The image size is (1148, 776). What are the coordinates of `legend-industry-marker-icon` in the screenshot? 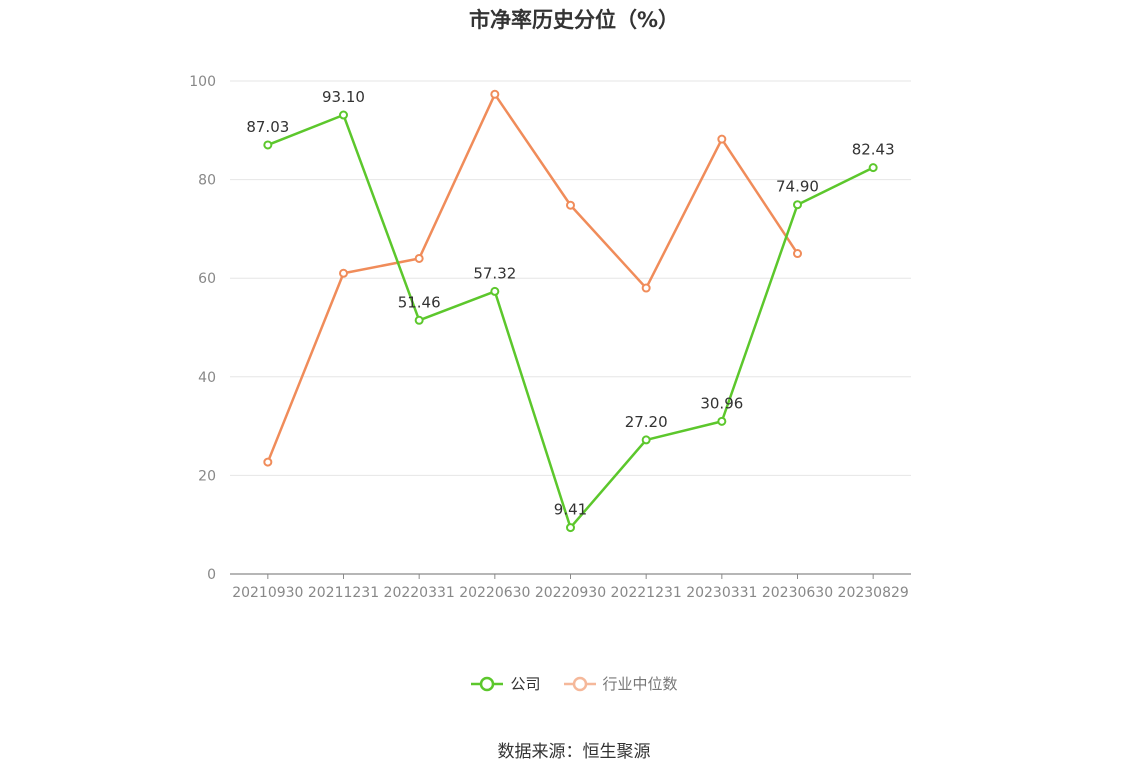 It's located at (579, 683).